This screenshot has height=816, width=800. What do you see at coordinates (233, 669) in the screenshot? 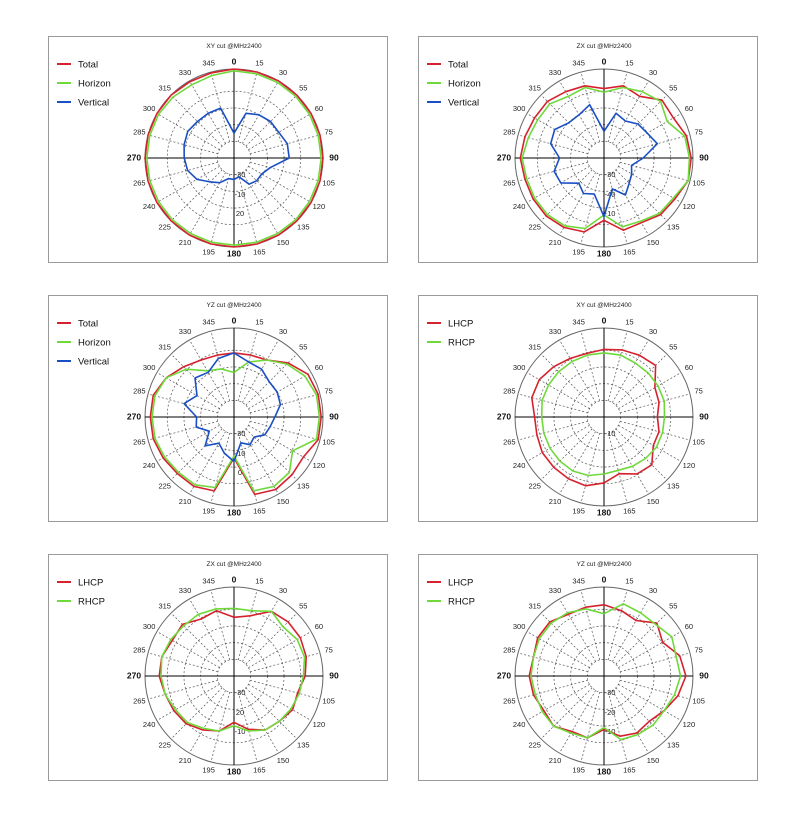
I see `series-line-rhcp` at bounding box center [233, 669].